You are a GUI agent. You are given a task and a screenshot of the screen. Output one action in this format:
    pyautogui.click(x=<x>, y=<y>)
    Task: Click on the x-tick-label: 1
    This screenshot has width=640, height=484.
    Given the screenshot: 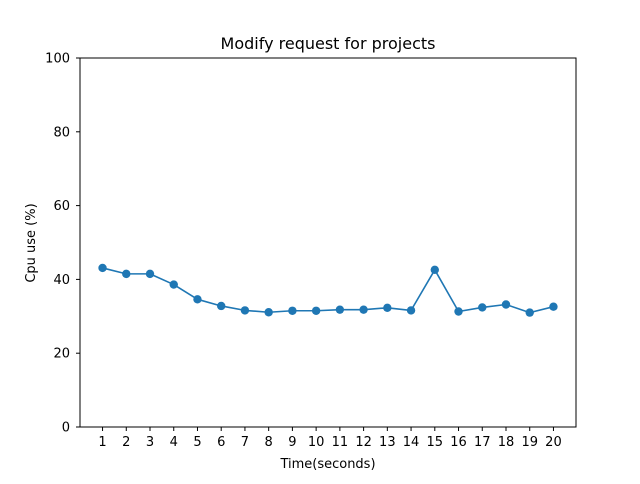 What is the action you would take?
    pyautogui.click(x=102, y=442)
    